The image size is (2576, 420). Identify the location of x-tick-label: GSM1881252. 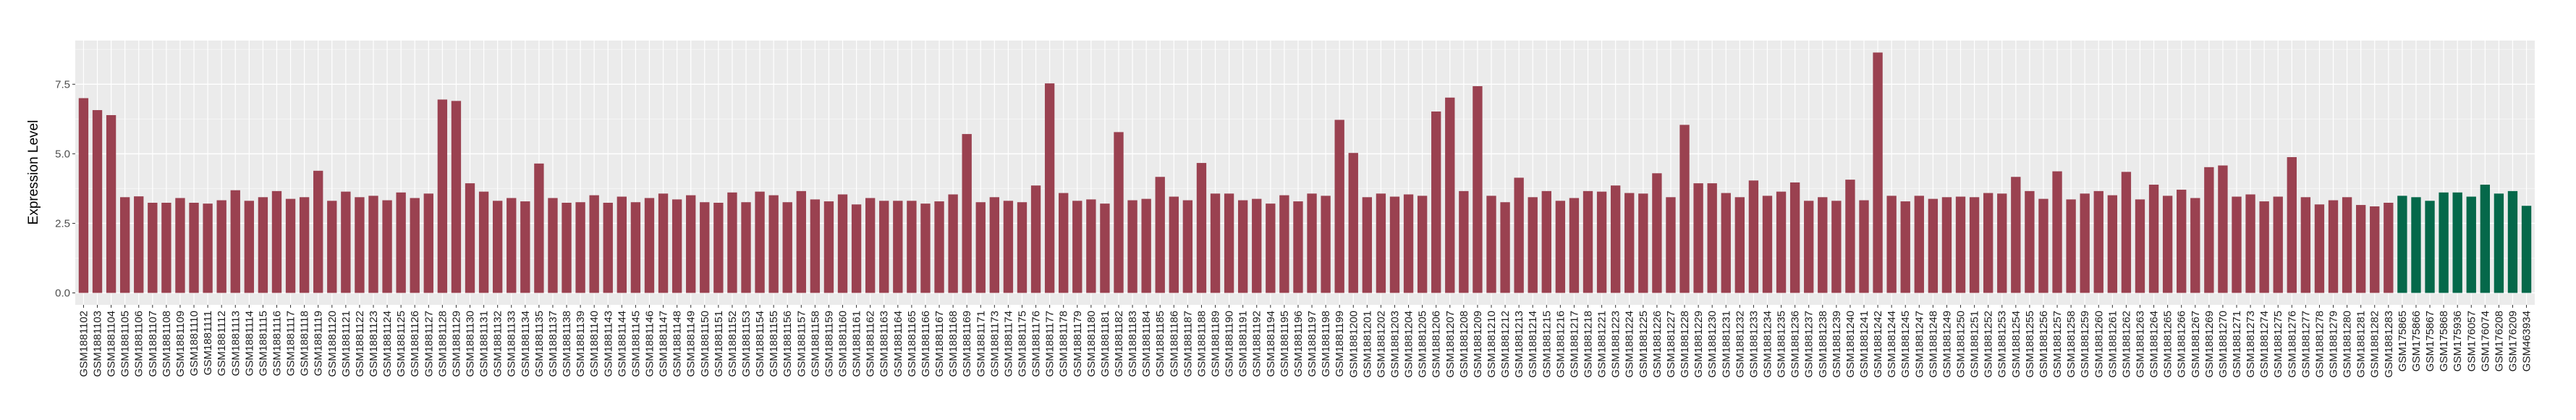
(1989, 344).